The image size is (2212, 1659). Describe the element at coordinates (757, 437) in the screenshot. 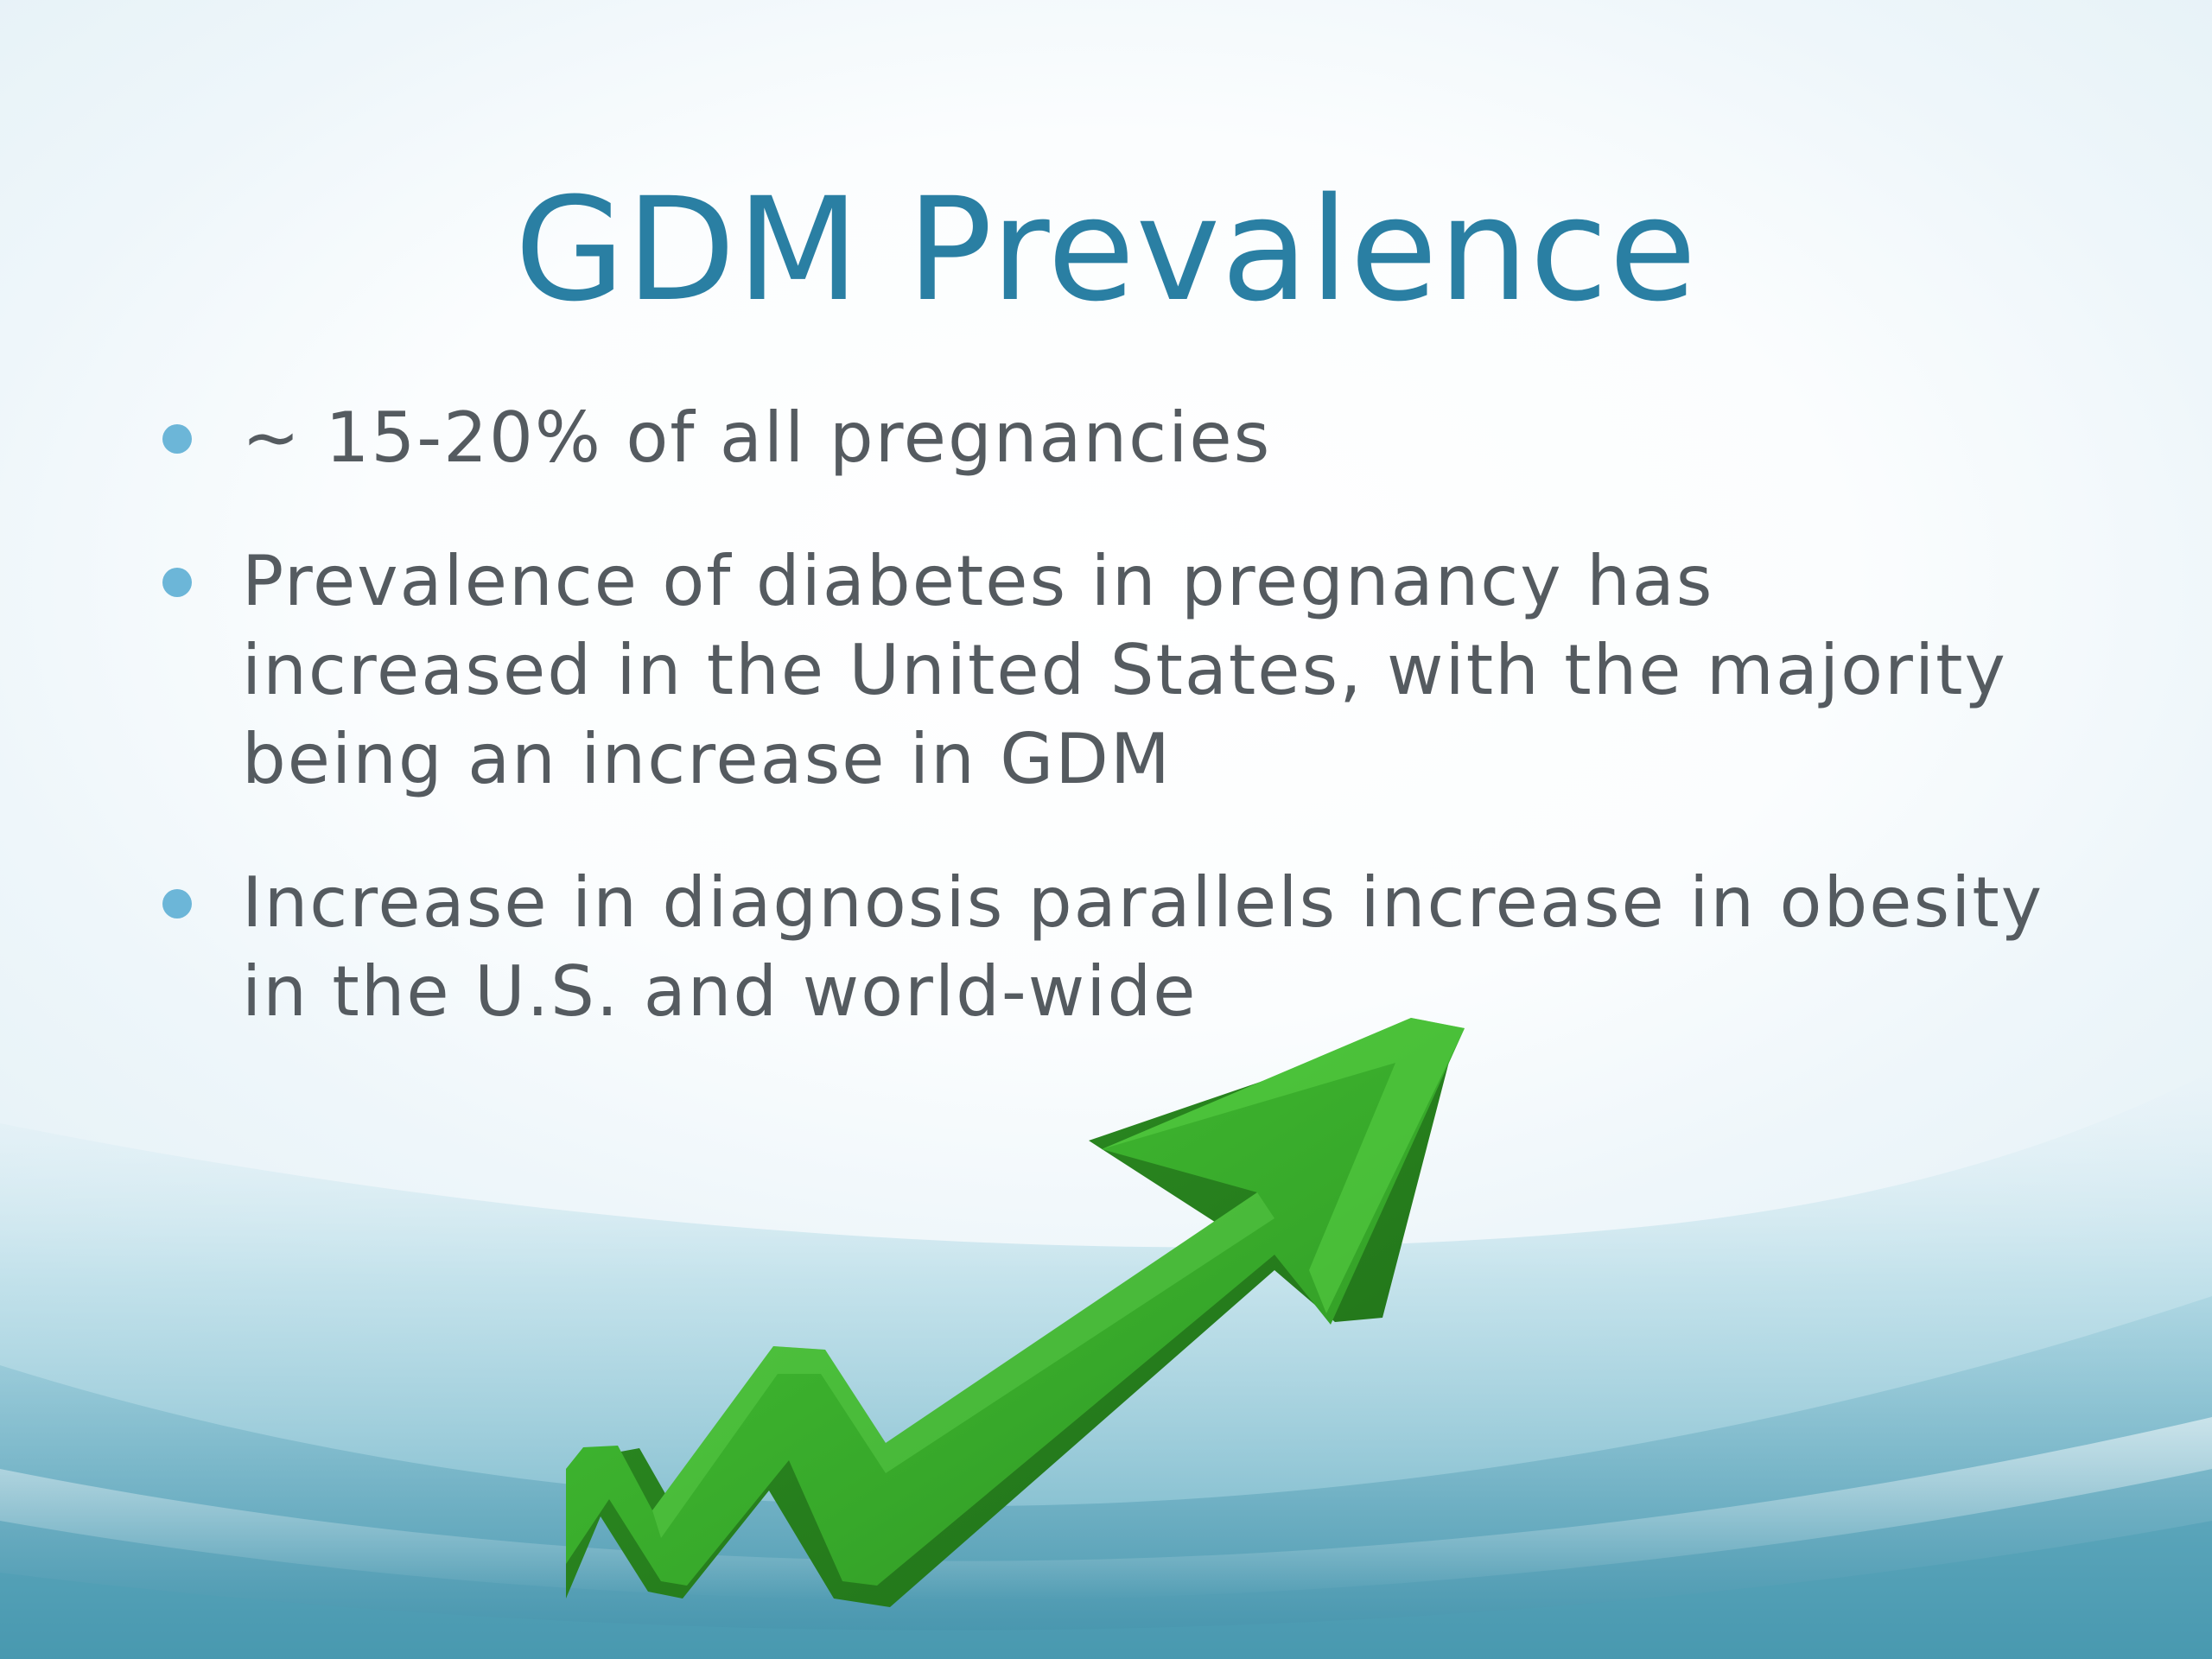

I see `bullet-text: ~ 15-20% of all pregnancies` at that location.